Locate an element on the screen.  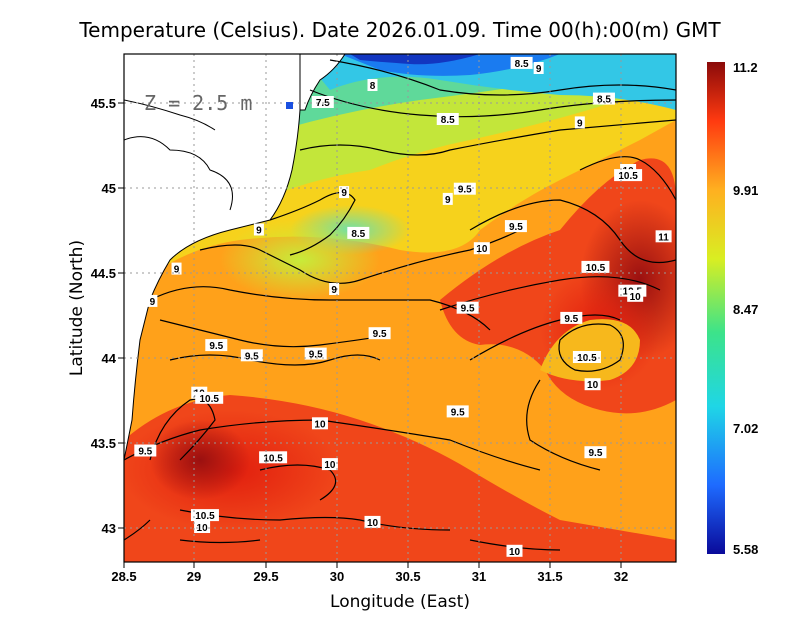
colorbar-tick-label: 8.47 is located at coordinates (745, 309).